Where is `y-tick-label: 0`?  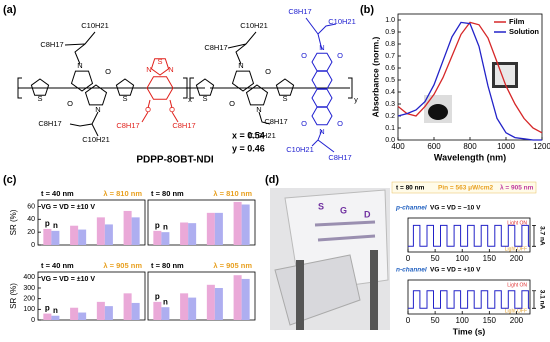 y-tick-label: 0 is located at coordinates (33, 245).